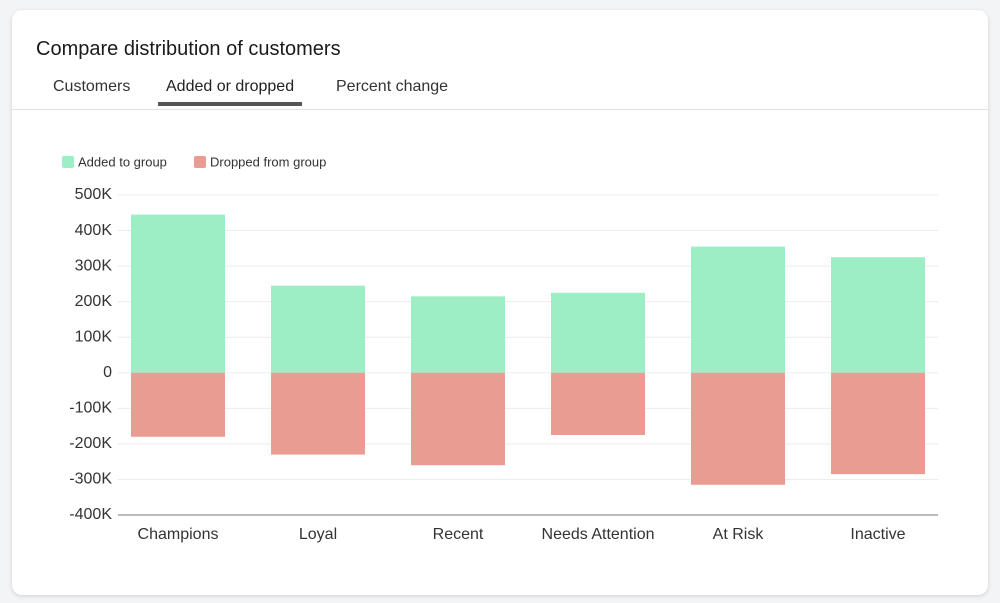 The height and width of the screenshot is (603, 1000). What do you see at coordinates (500, 109) in the screenshot?
I see `divider` at bounding box center [500, 109].